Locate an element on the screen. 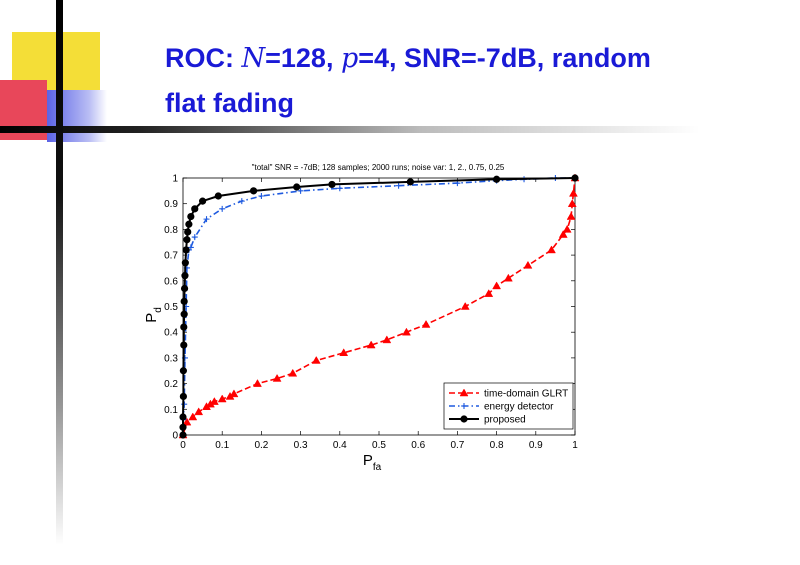 The height and width of the screenshot is (565, 800). y-tick-label: 0.6 is located at coordinates (171, 281).